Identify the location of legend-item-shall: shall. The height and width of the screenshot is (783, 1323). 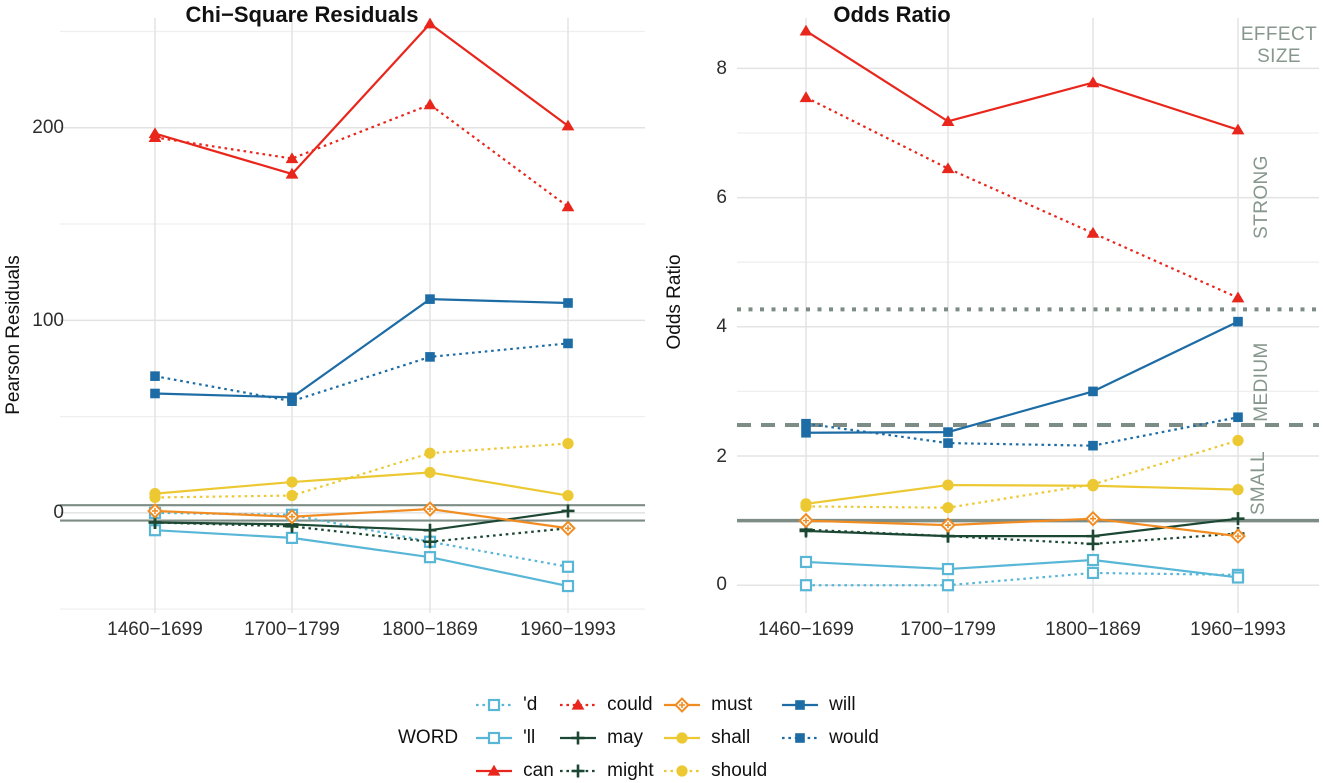
(721, 737).